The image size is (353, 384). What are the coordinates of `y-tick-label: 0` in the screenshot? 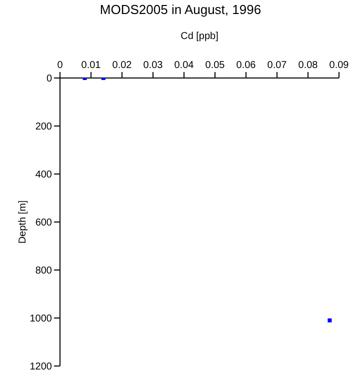 It's located at (49, 79).